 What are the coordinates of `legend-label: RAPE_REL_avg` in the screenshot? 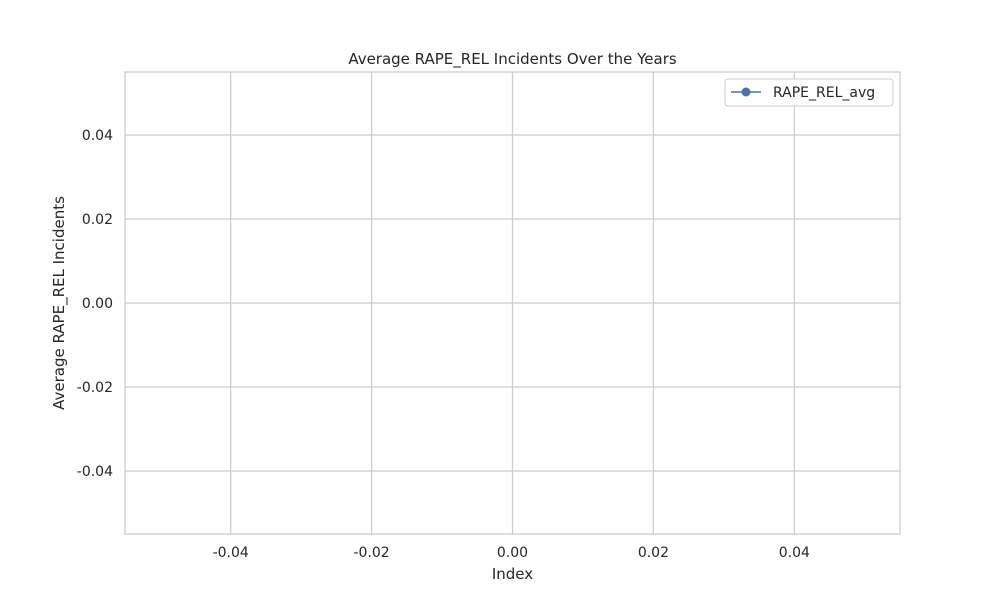 It's located at (824, 93).